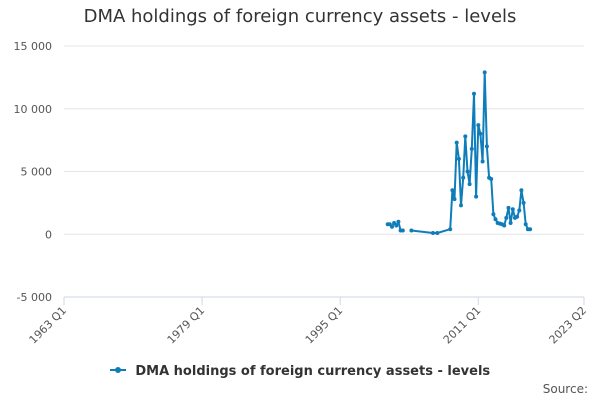  I want to click on source-label: Source:, so click(565, 389).